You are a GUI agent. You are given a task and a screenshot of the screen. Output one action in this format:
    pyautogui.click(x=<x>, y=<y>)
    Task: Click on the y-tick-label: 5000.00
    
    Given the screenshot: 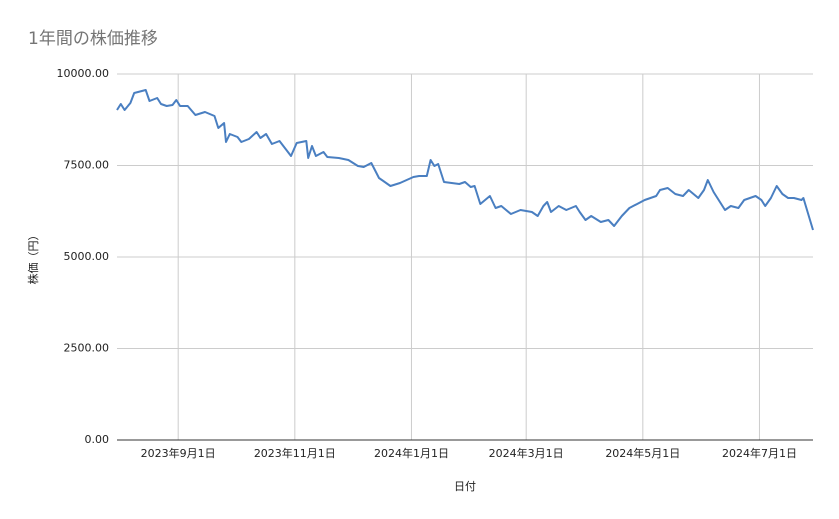 What is the action you would take?
    pyautogui.click(x=87, y=256)
    